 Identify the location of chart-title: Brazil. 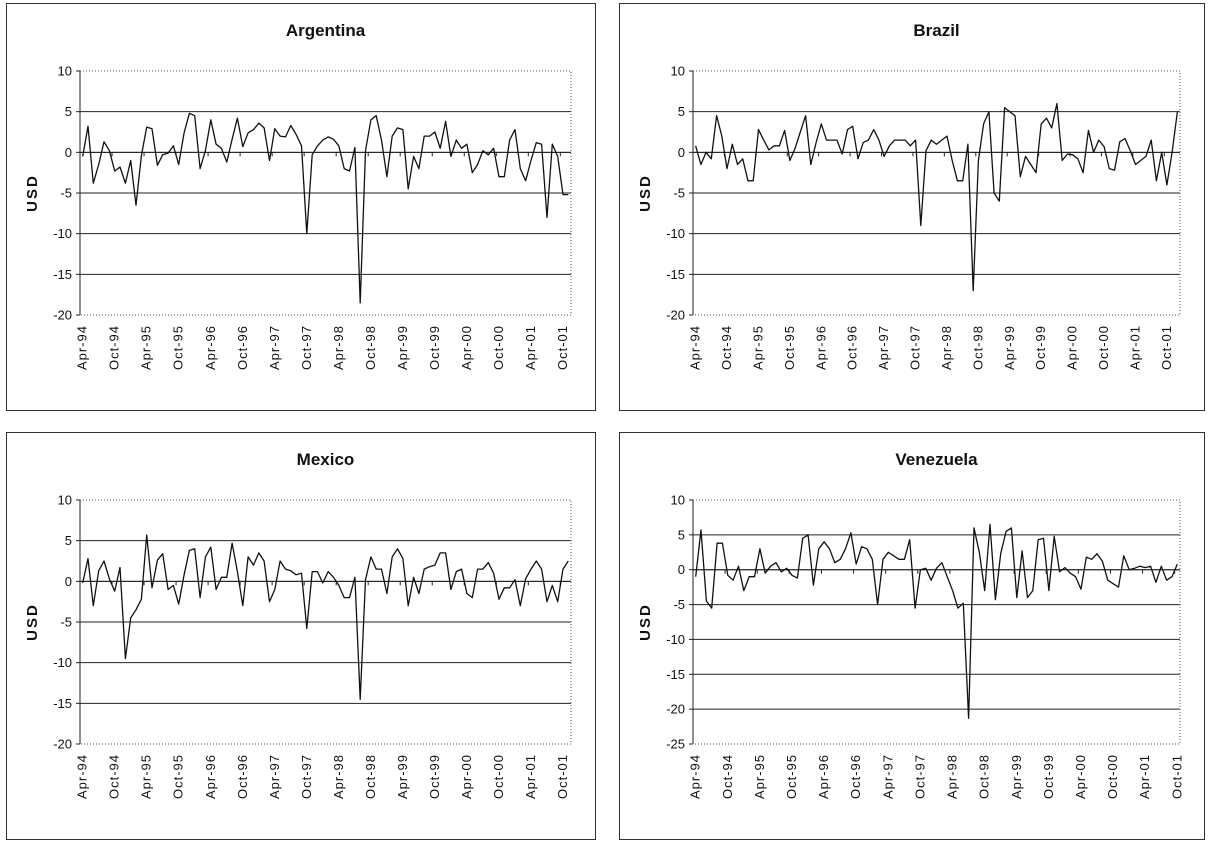
(936, 30).